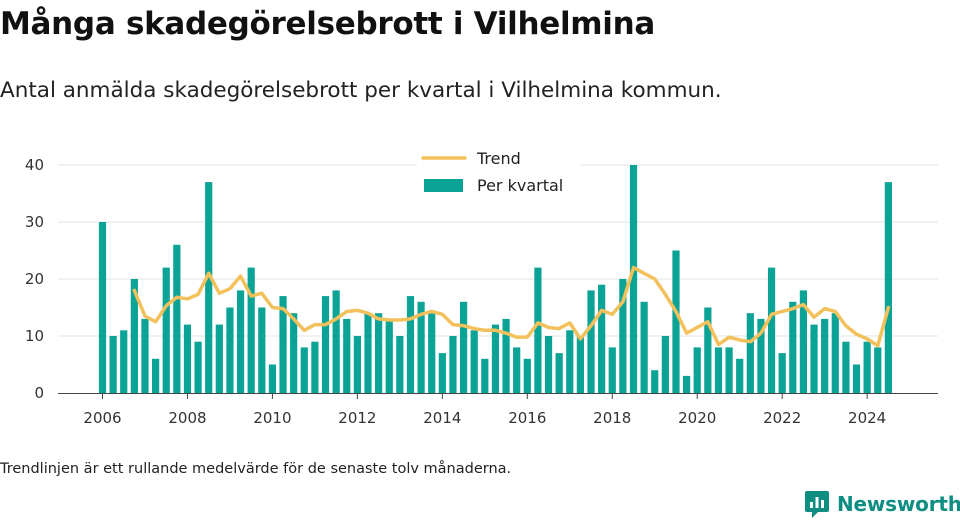  Describe the element at coordinates (498, 173) in the screenshot. I see `legend: Trend Per kvartal` at that location.